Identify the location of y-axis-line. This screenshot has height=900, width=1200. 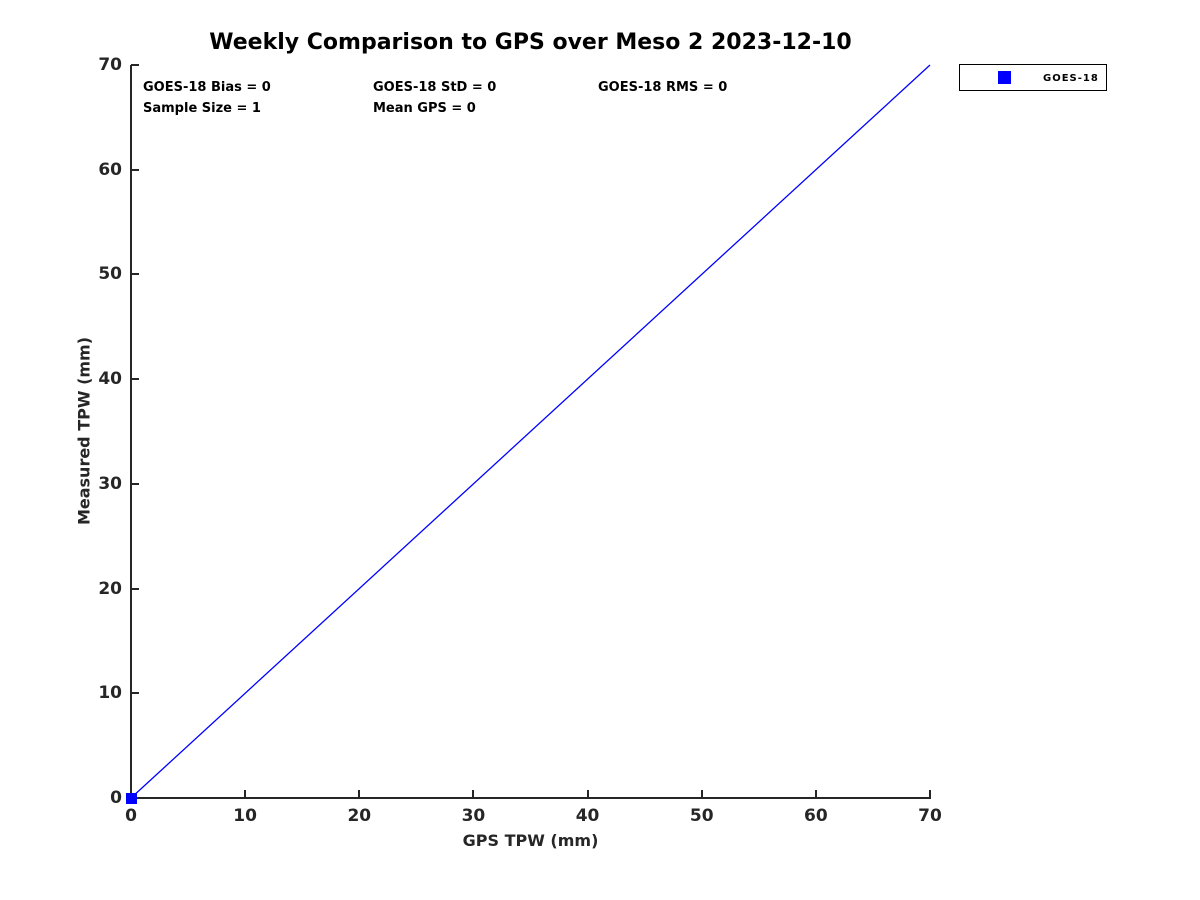
(131, 432).